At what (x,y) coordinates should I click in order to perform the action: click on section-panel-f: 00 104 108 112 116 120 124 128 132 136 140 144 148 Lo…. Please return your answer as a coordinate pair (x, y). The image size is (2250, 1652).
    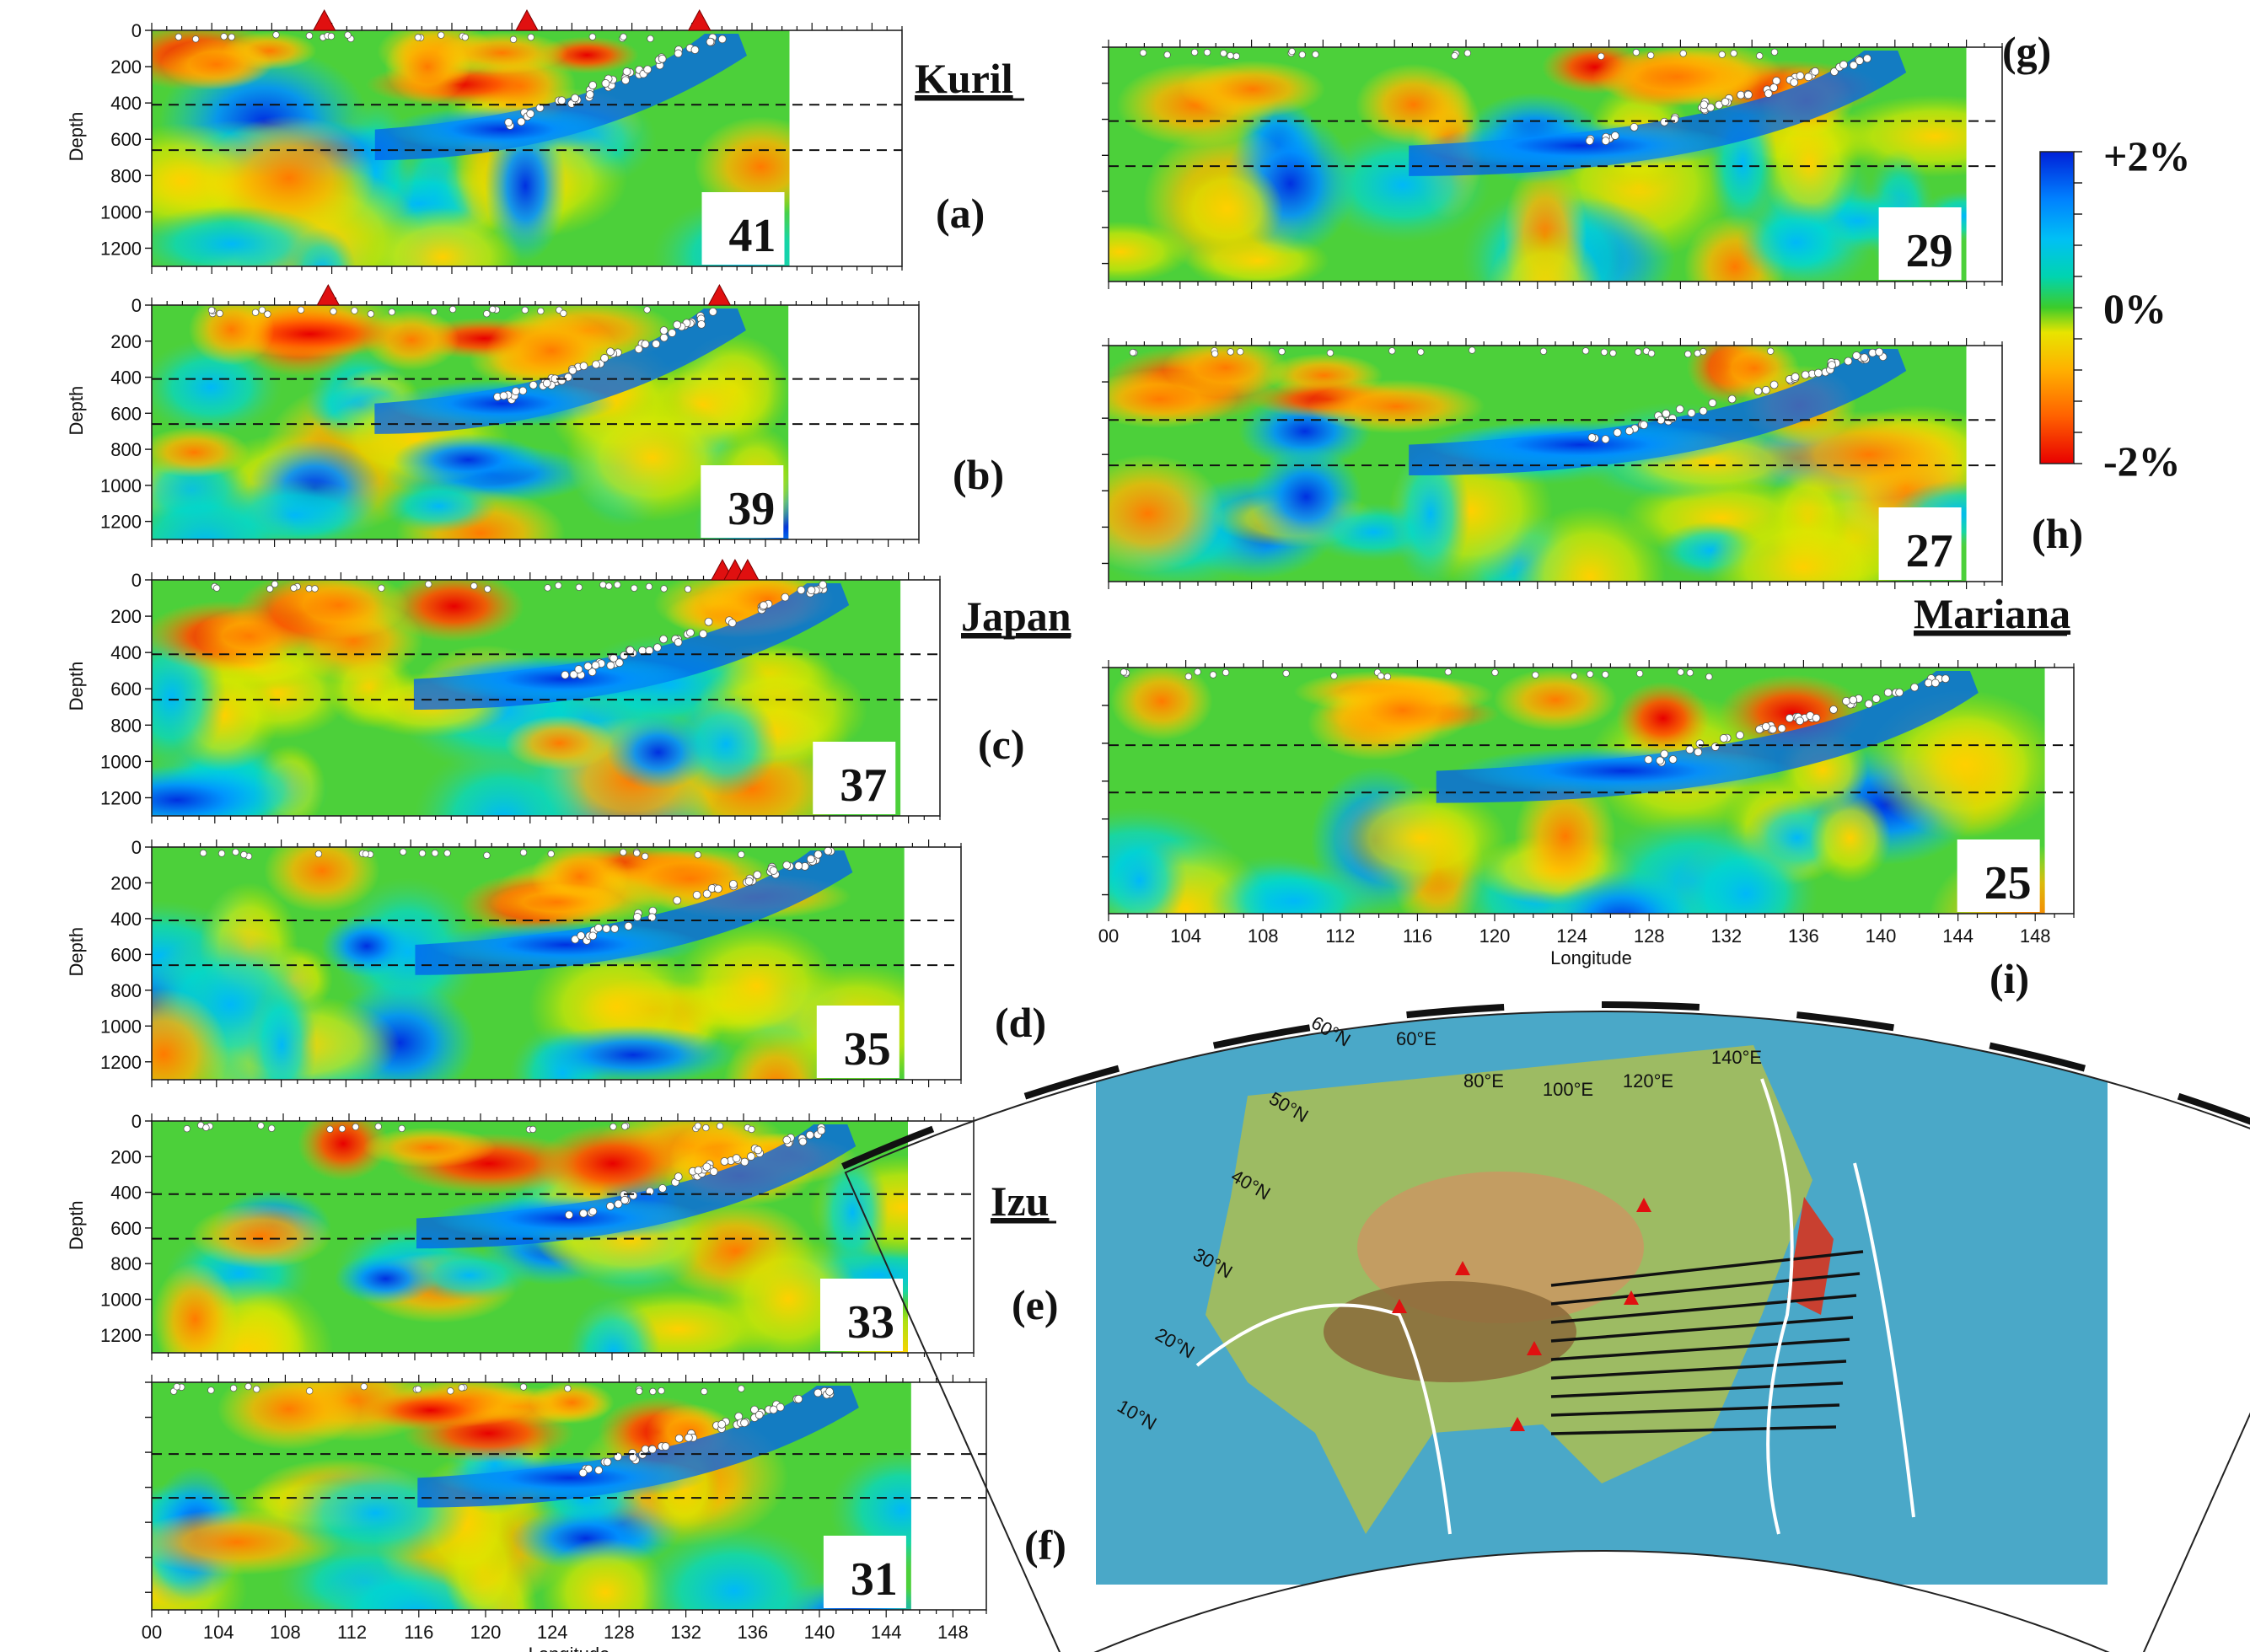
    Looking at the image, I should click on (604, 1513).